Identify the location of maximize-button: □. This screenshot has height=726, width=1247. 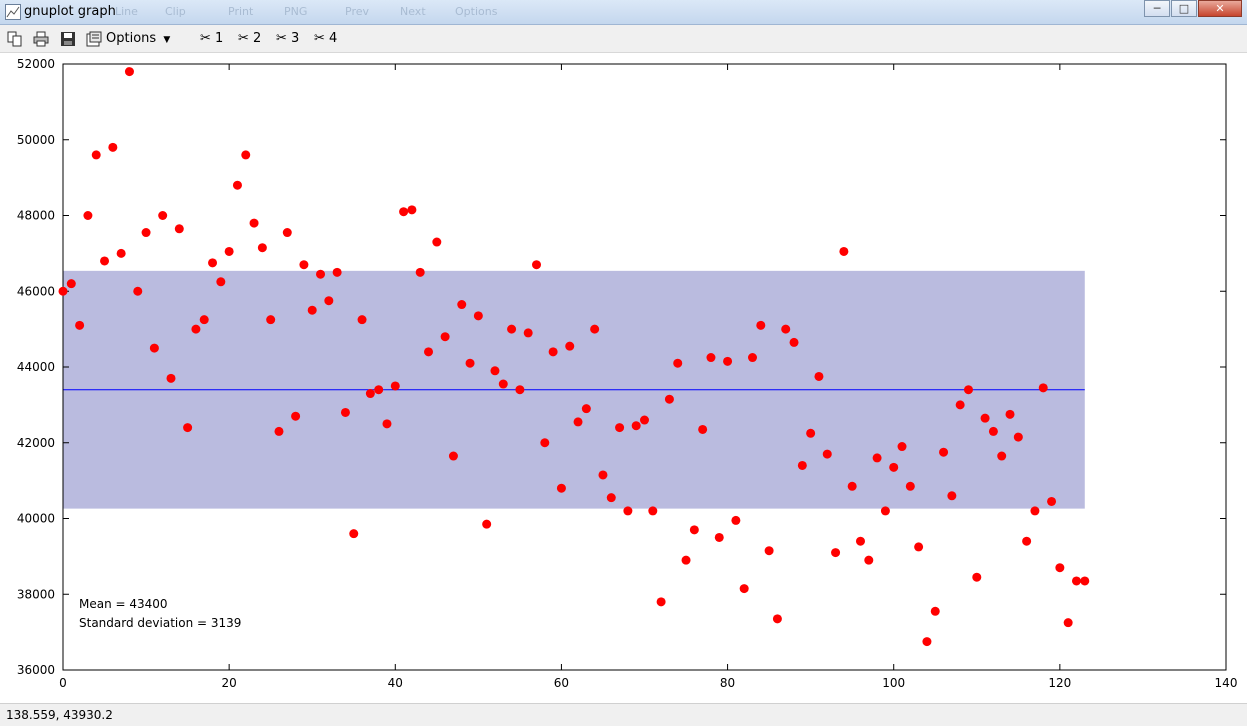
(1184, 8).